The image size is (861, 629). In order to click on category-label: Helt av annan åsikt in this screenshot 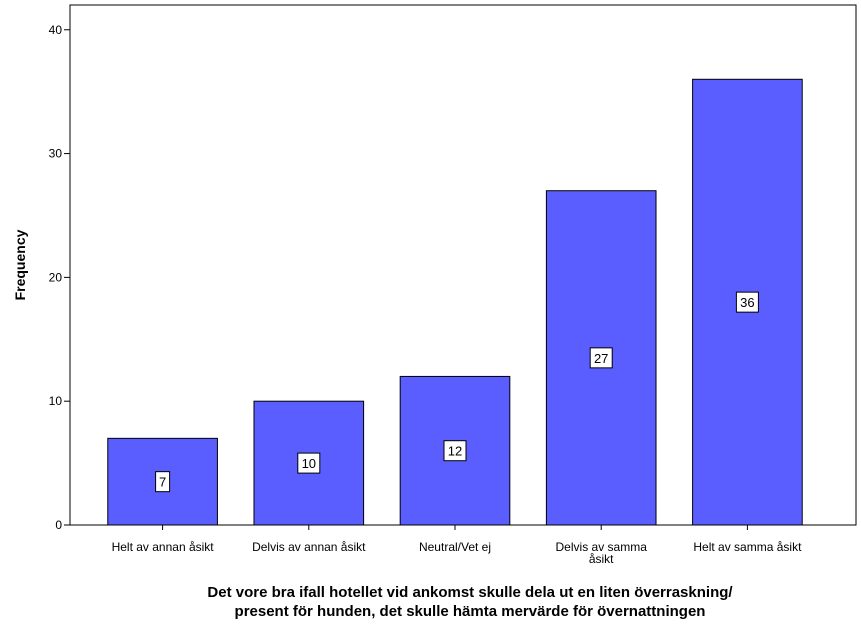, I will do `click(163, 547)`.